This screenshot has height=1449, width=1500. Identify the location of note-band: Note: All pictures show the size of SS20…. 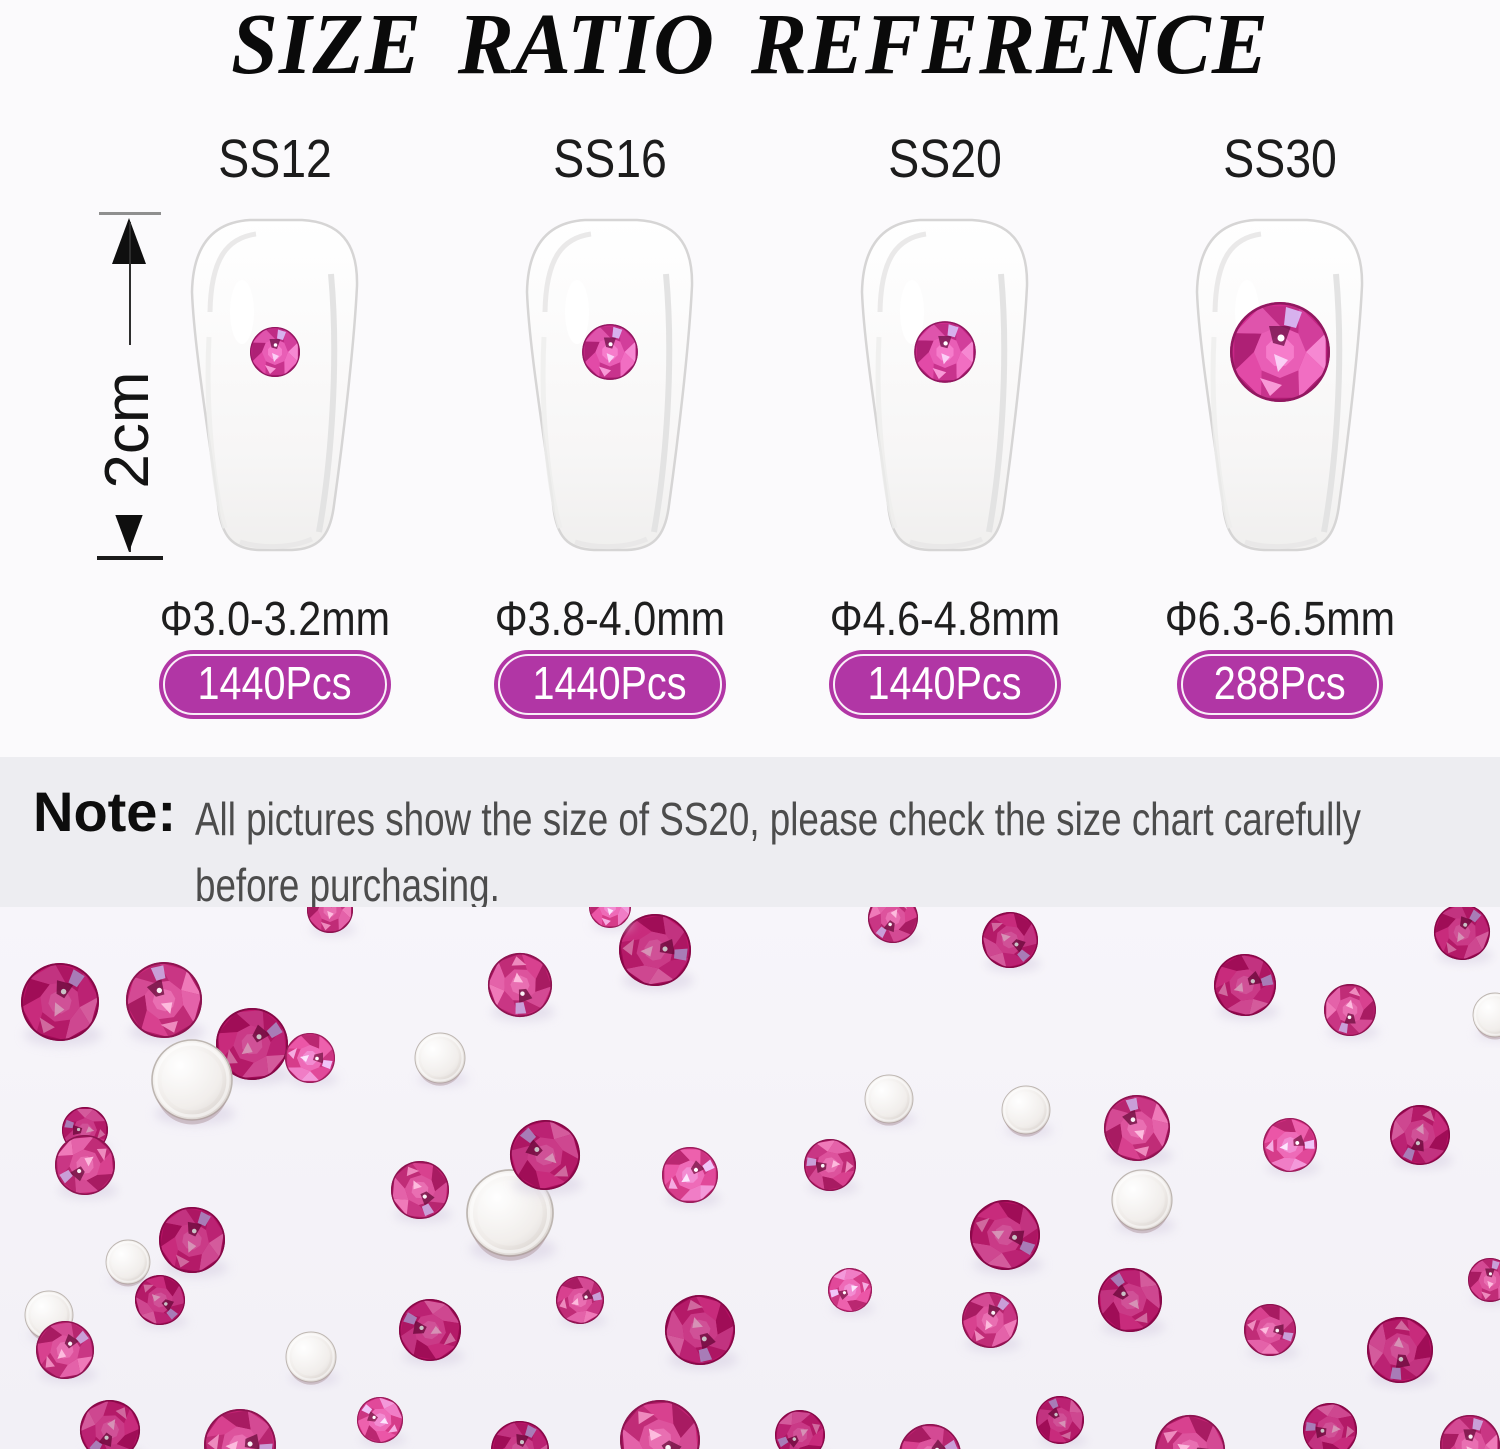
(750, 834).